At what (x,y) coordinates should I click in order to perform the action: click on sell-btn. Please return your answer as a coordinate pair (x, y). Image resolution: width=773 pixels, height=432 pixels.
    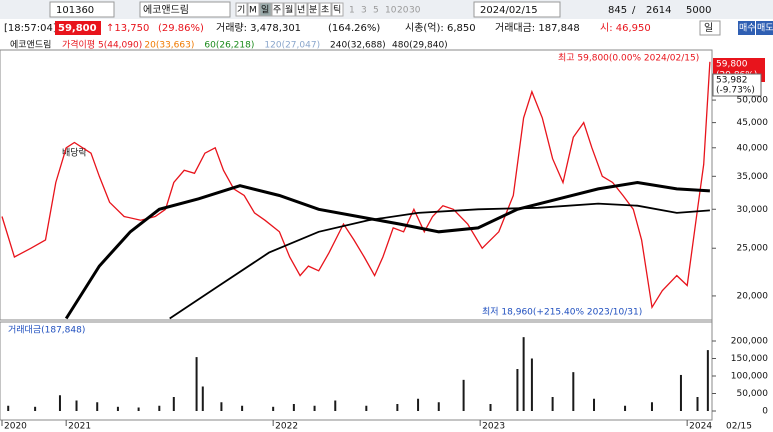
    Looking at the image, I should click on (764, 28).